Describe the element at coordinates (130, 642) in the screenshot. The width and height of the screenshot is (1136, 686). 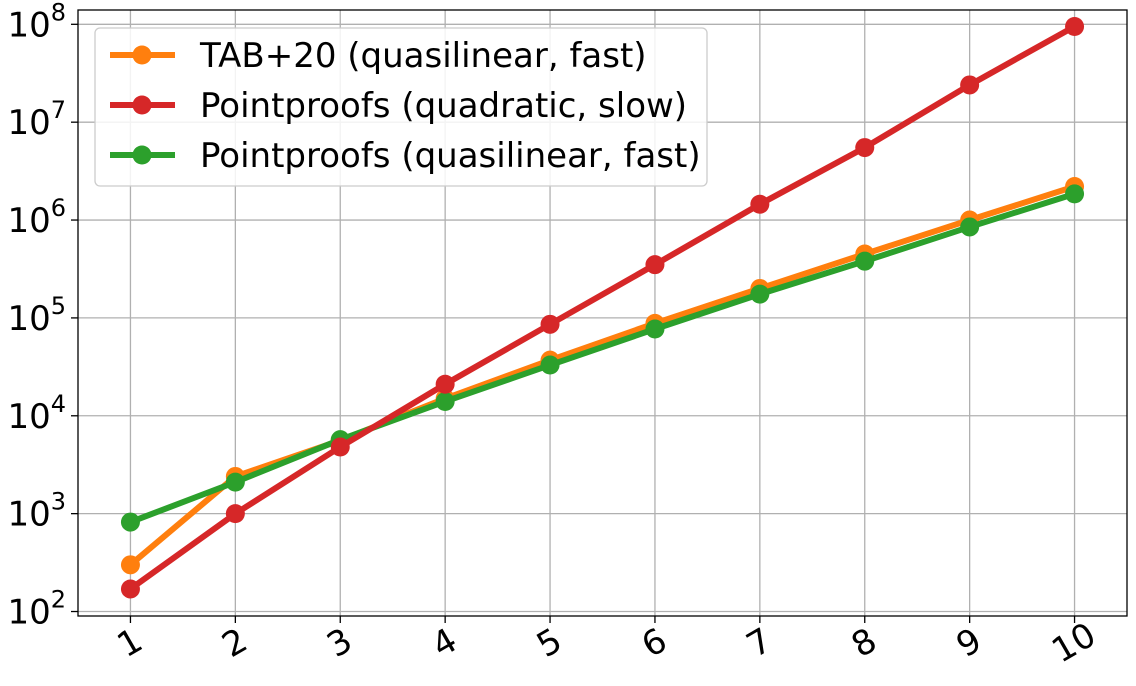
I see `x-tick-label: 1` at that location.